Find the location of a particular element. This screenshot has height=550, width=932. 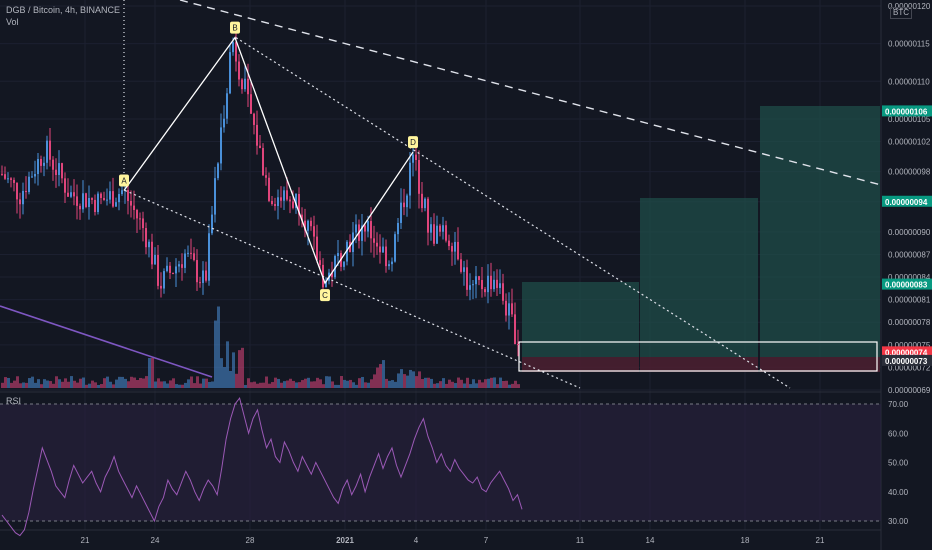

price-label-badge is located at coordinates (907, 352).